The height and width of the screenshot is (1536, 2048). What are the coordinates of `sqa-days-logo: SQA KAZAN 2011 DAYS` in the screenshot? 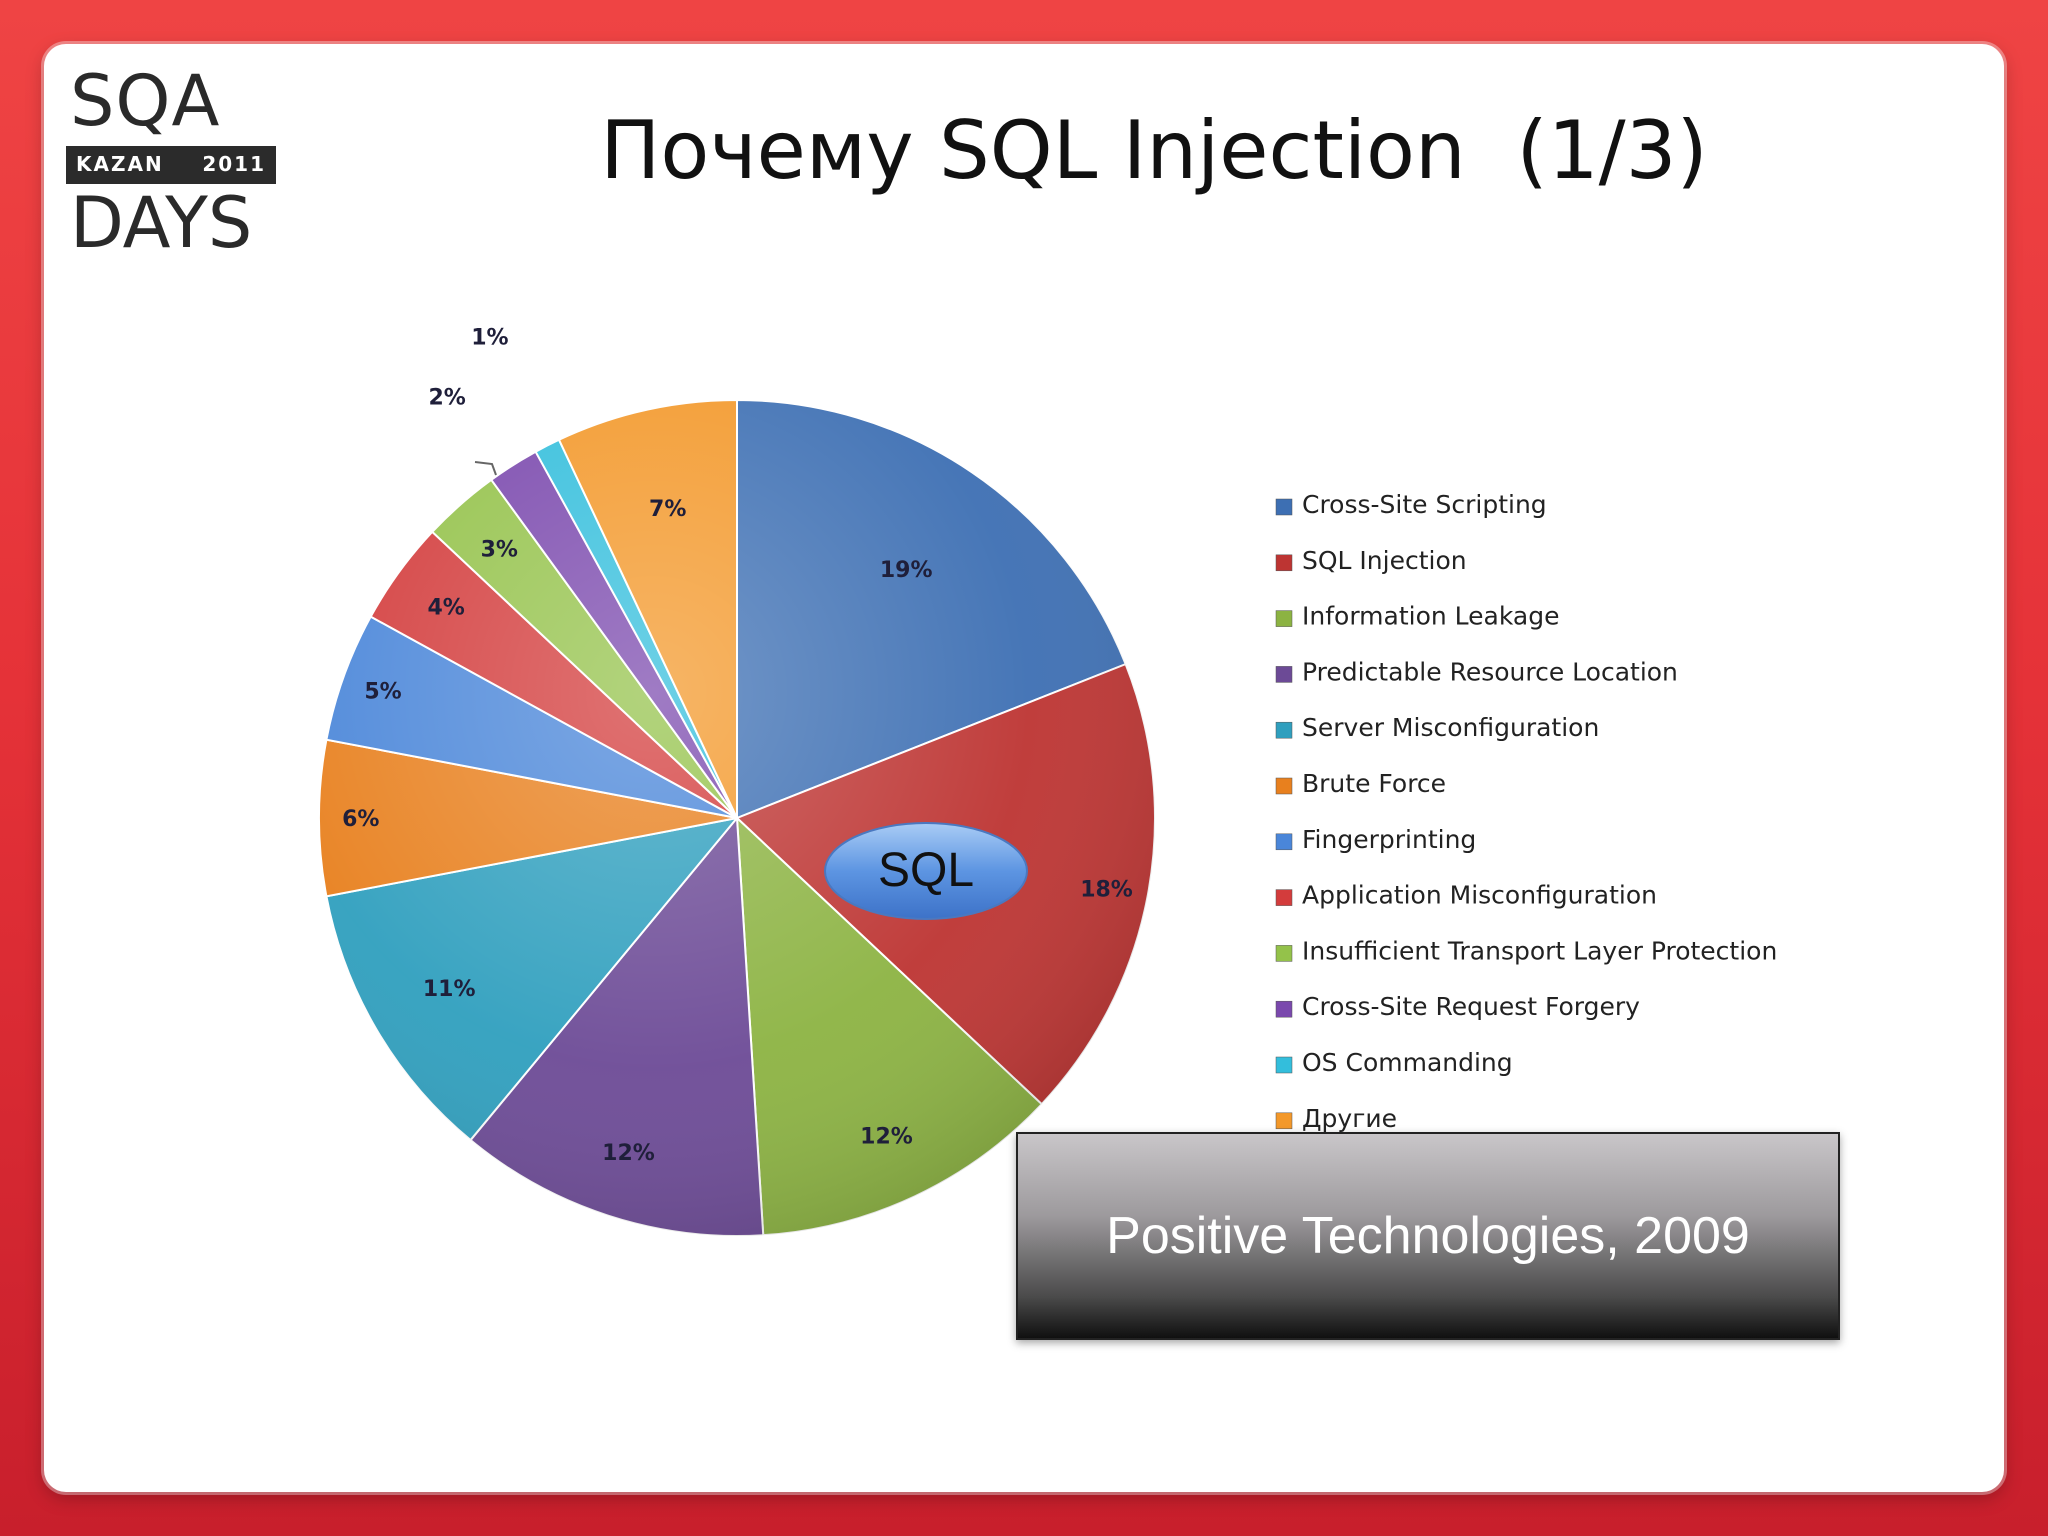 It's located at (176, 159).